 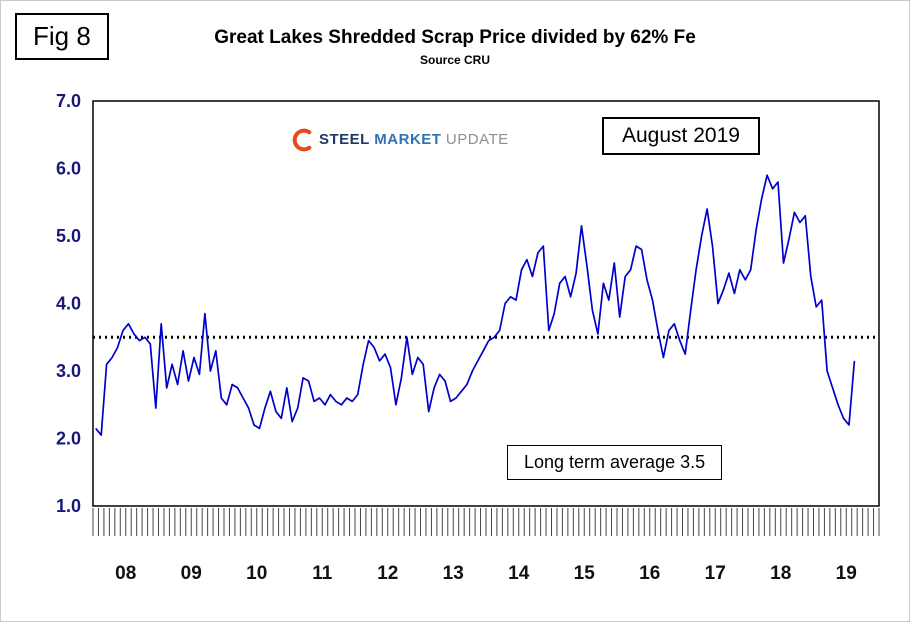 What do you see at coordinates (477, 139) in the screenshot?
I see `smu-logo-word-update: UPDATE` at bounding box center [477, 139].